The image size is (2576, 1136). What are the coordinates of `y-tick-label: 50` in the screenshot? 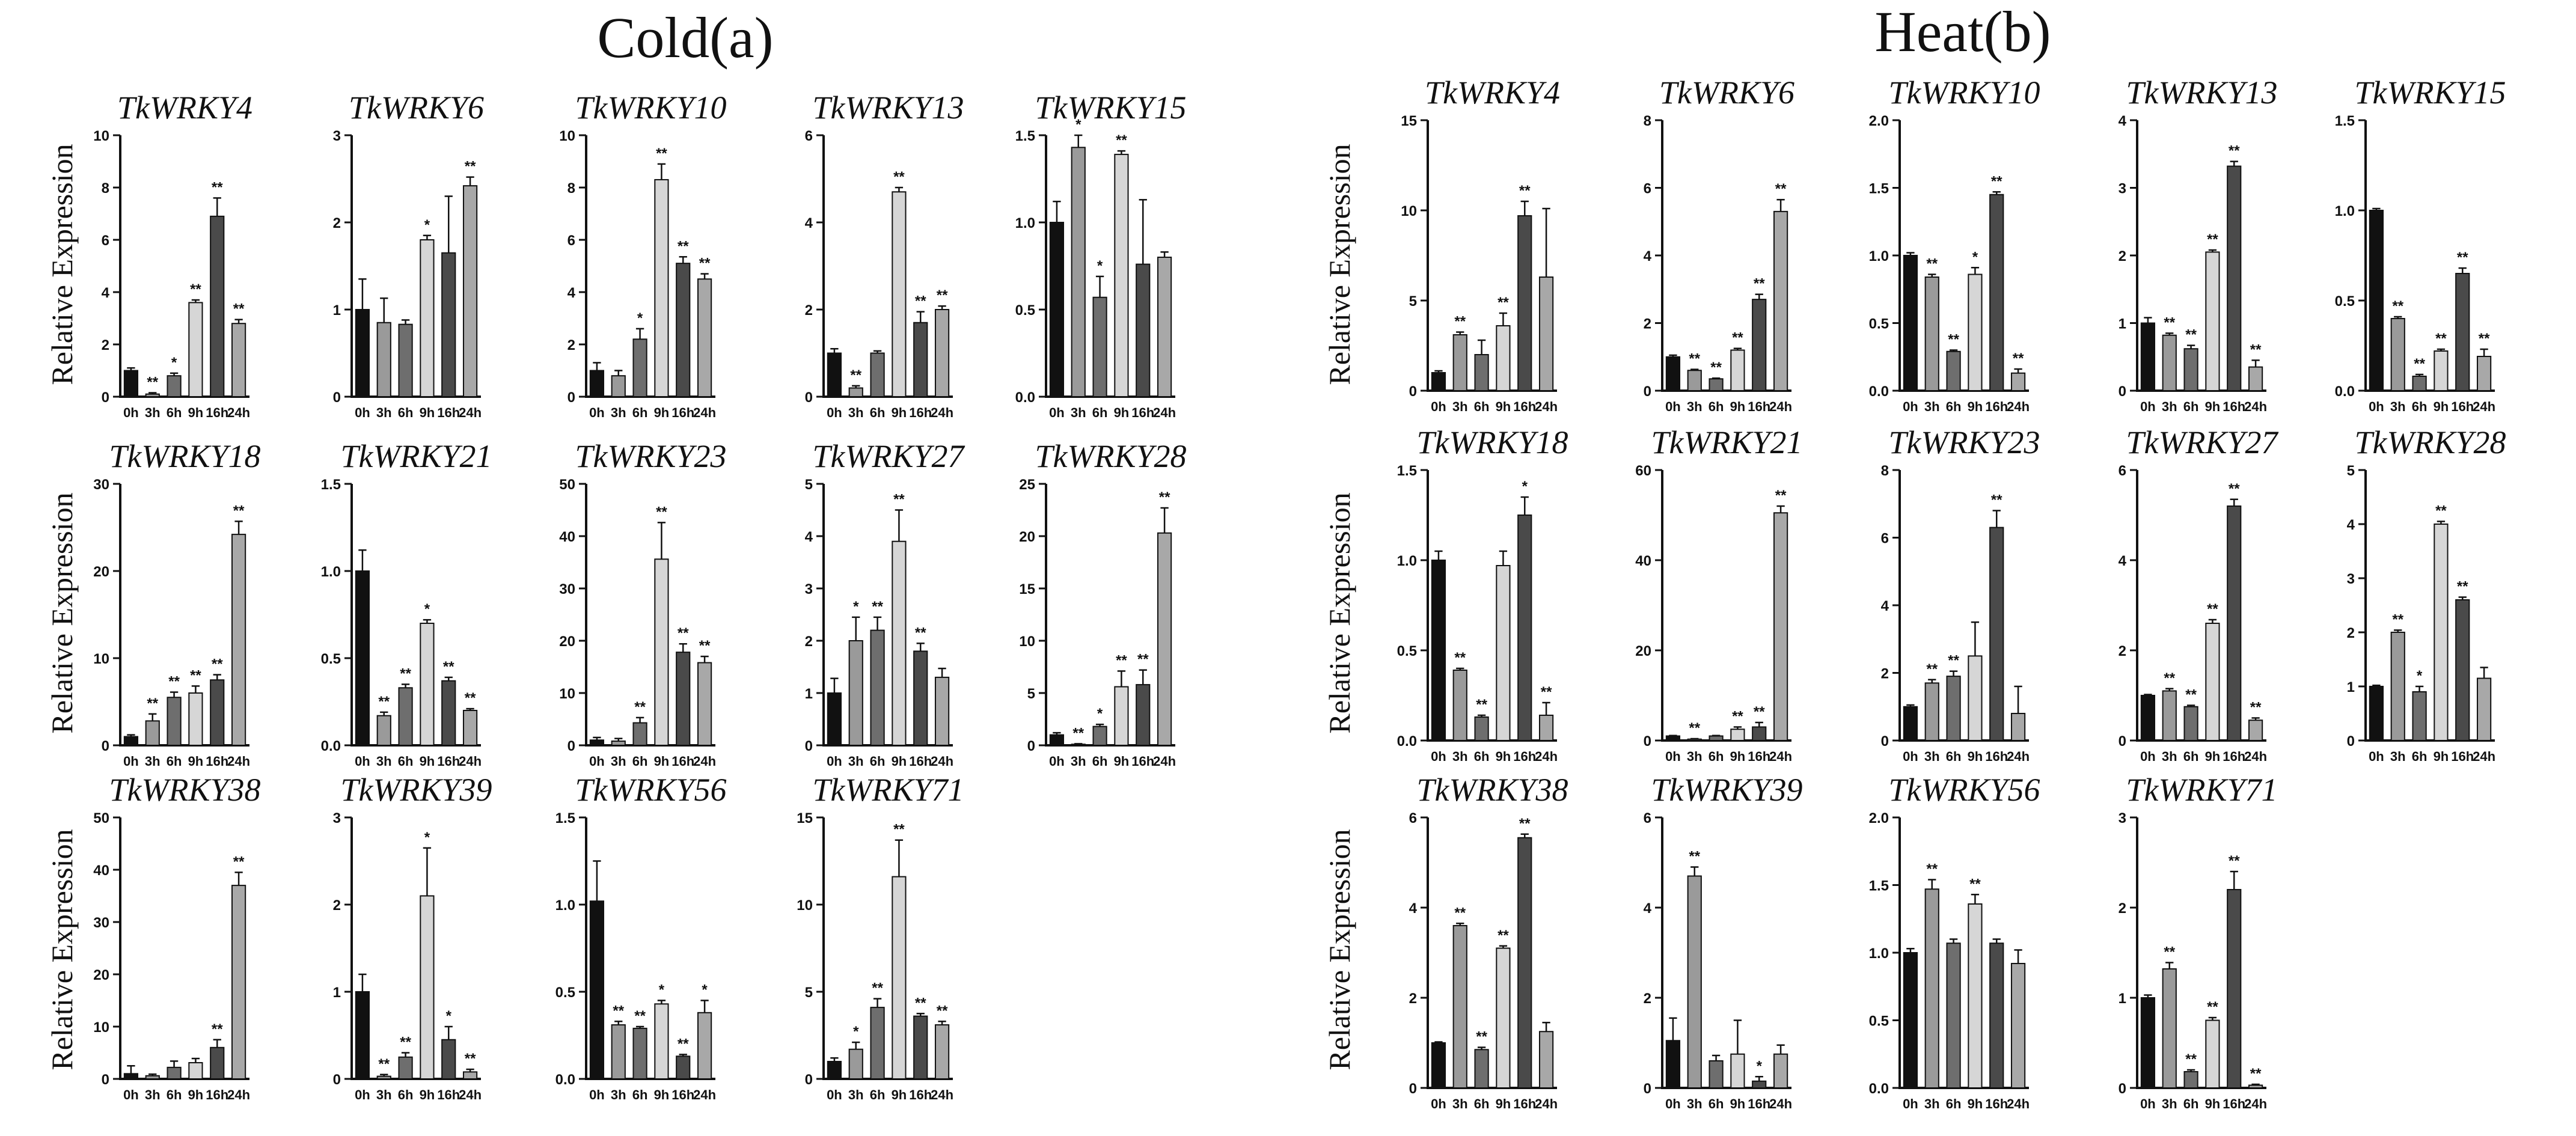 It's located at (101, 818).